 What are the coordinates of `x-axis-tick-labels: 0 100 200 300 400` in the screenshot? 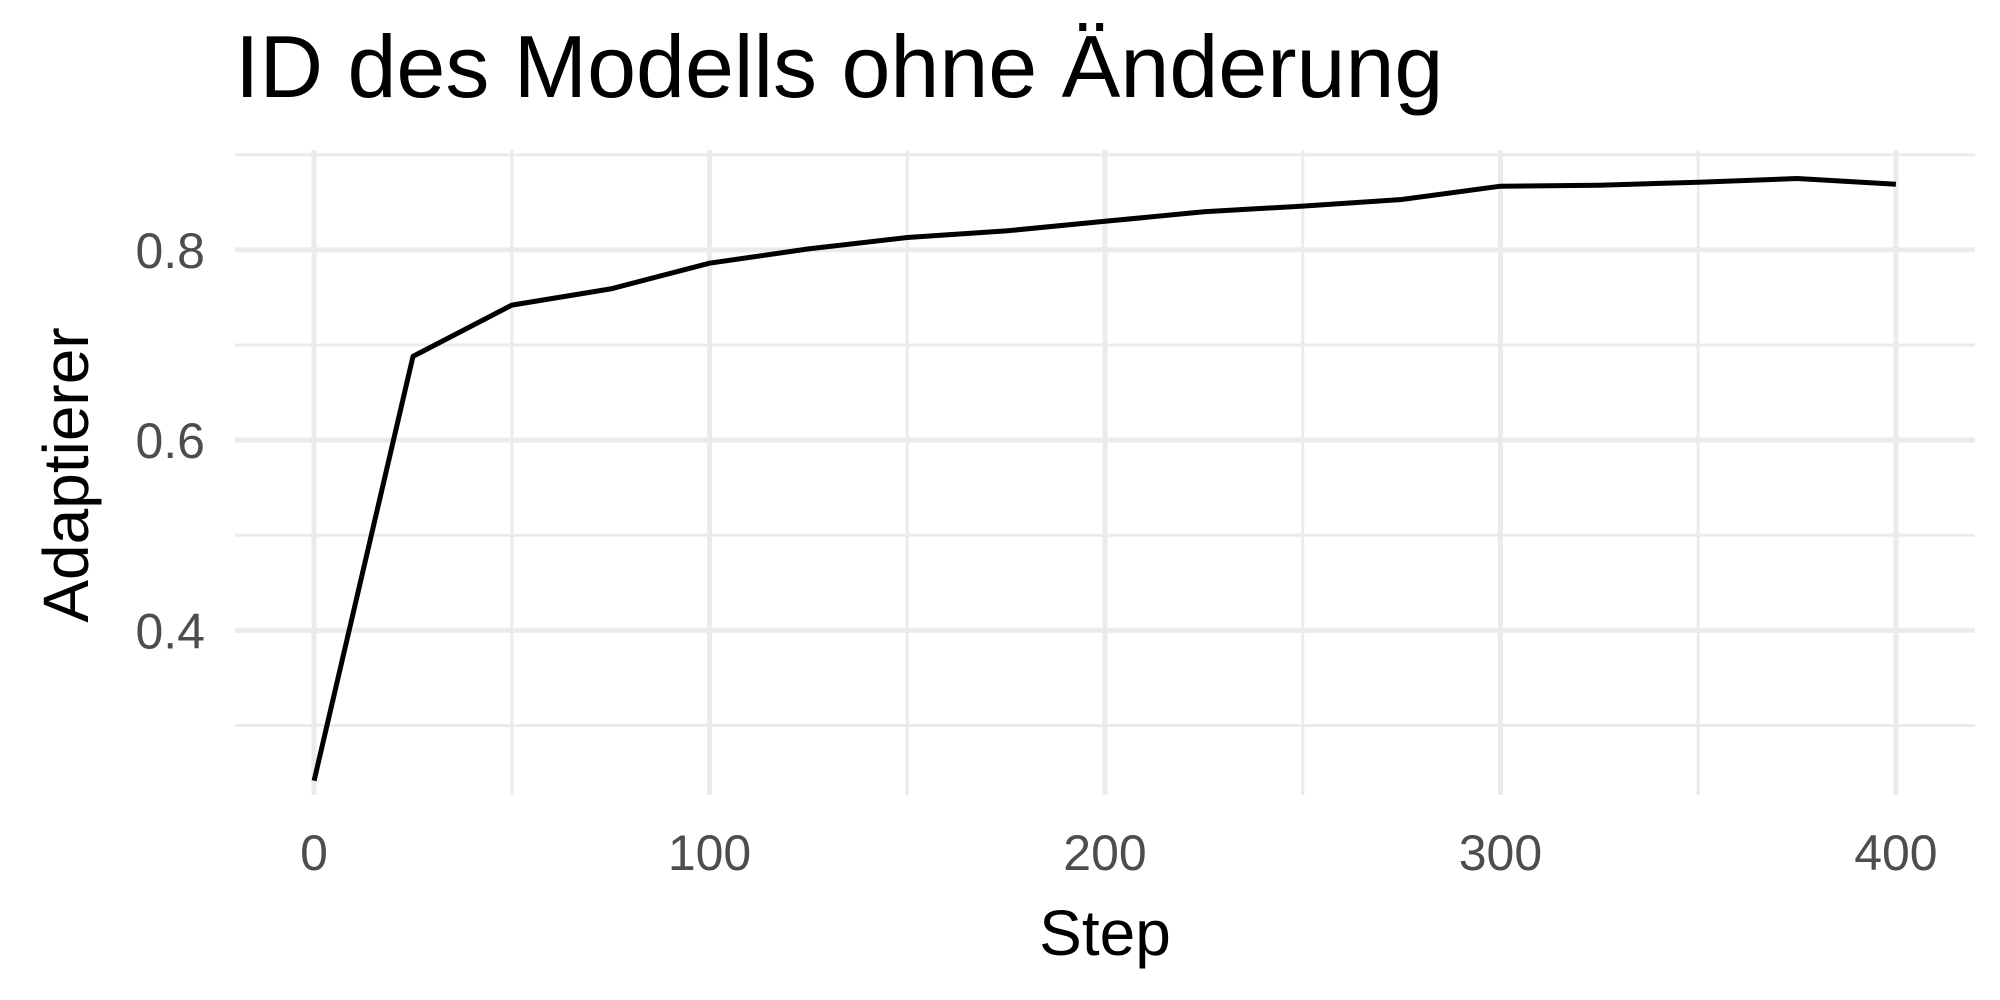 It's located at (1118, 853).